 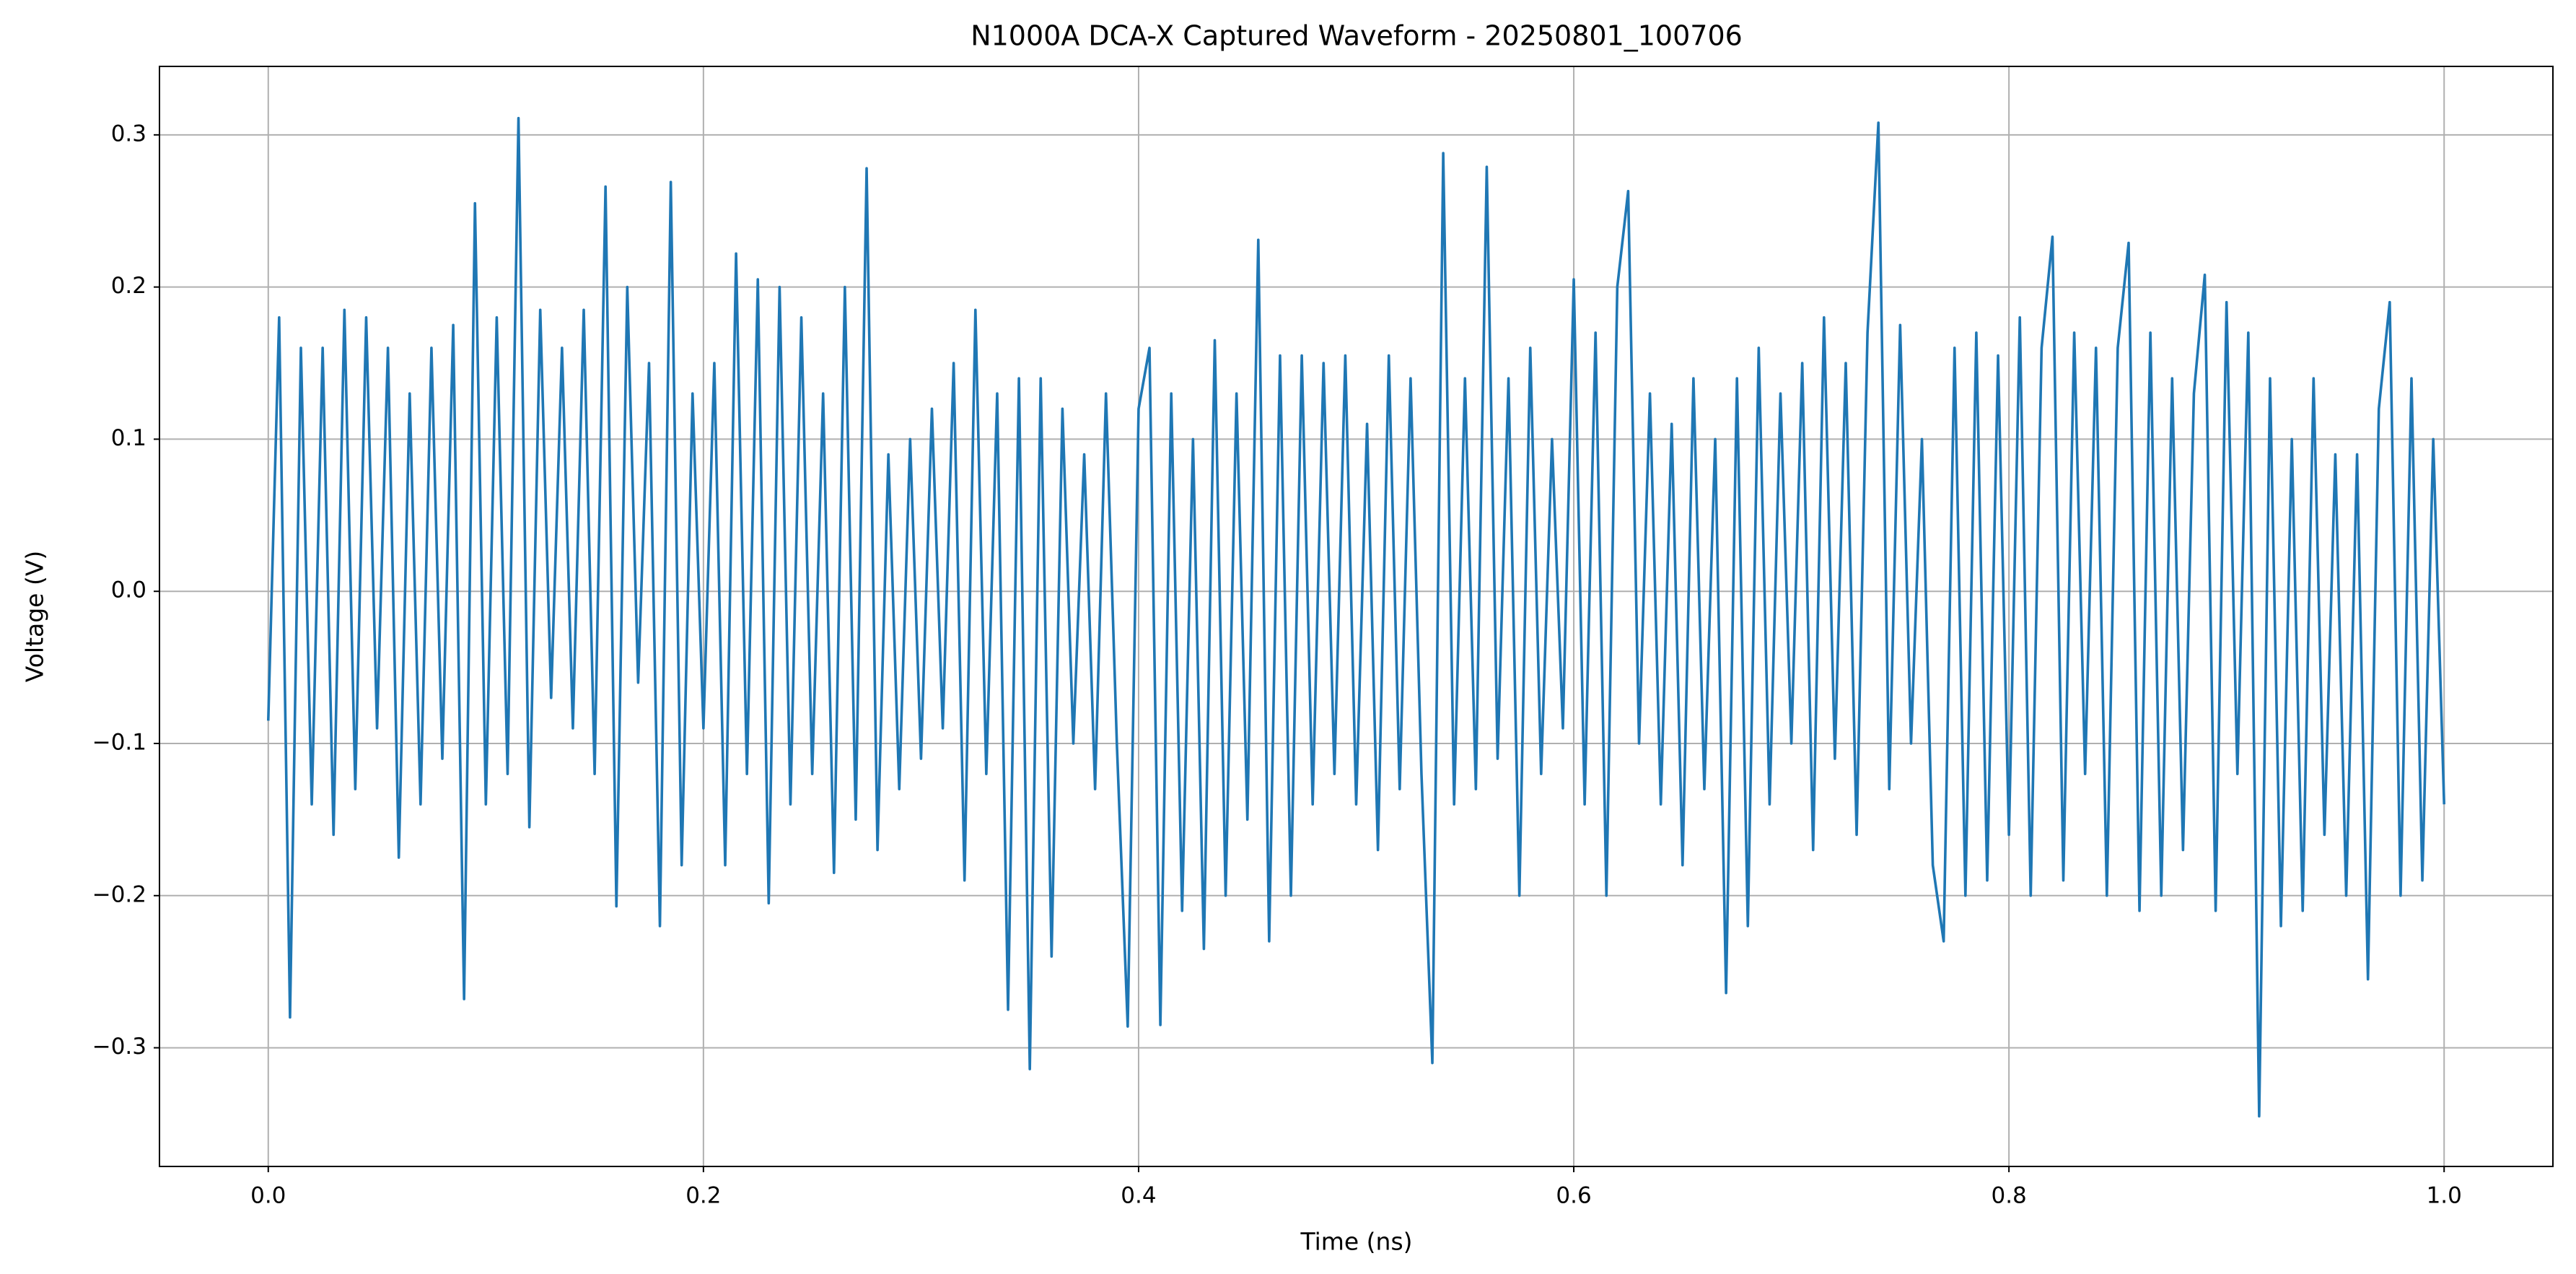 I want to click on x-tick-label: 0.6, so click(x=1574, y=1196).